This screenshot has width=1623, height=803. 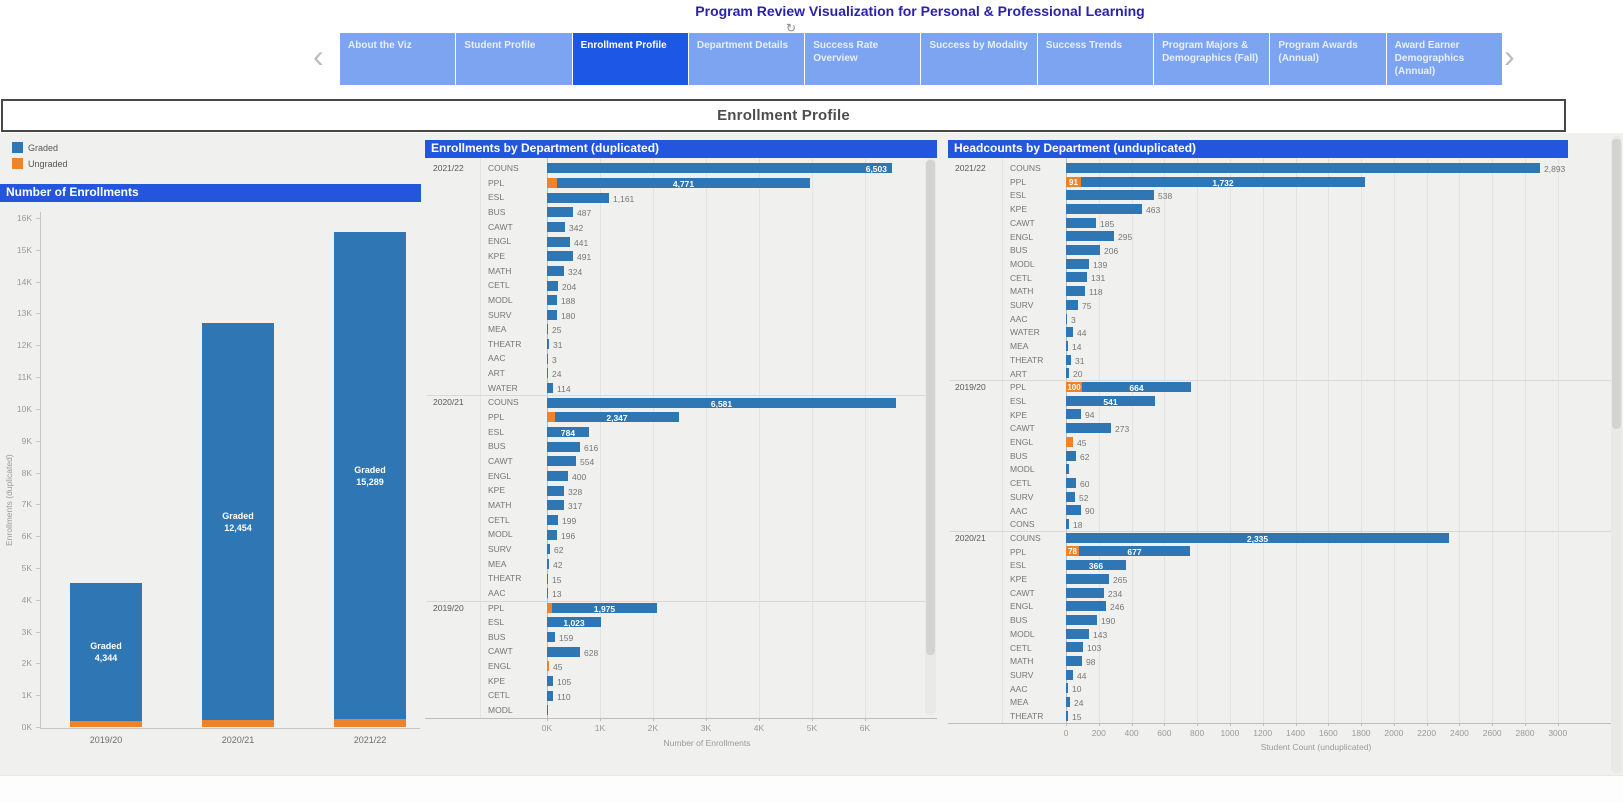 What do you see at coordinates (1212, 59) in the screenshot?
I see `tab-program-majors-demographics-fall: Program Majors & Demographics (Fall)` at bounding box center [1212, 59].